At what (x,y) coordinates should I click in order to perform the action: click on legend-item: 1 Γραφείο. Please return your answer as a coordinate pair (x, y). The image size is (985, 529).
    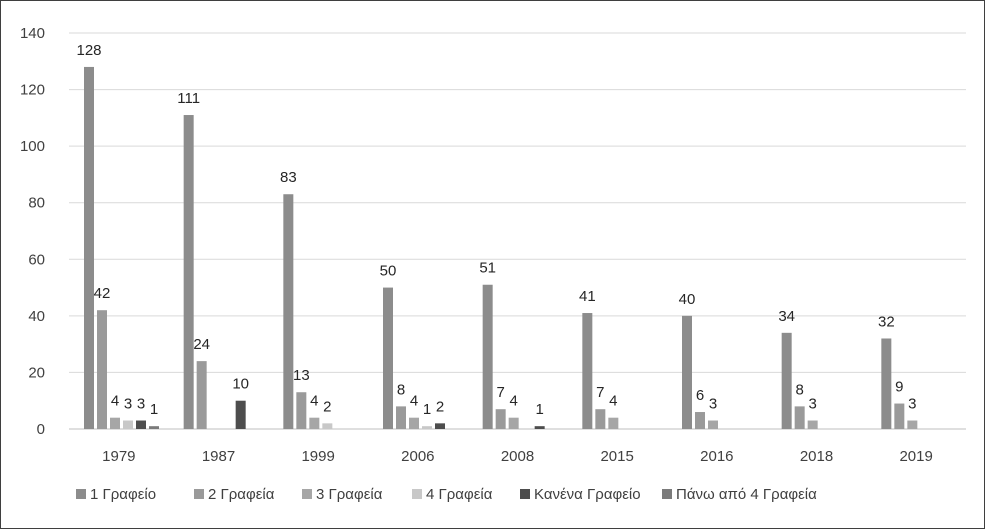
    Looking at the image, I should click on (116, 494).